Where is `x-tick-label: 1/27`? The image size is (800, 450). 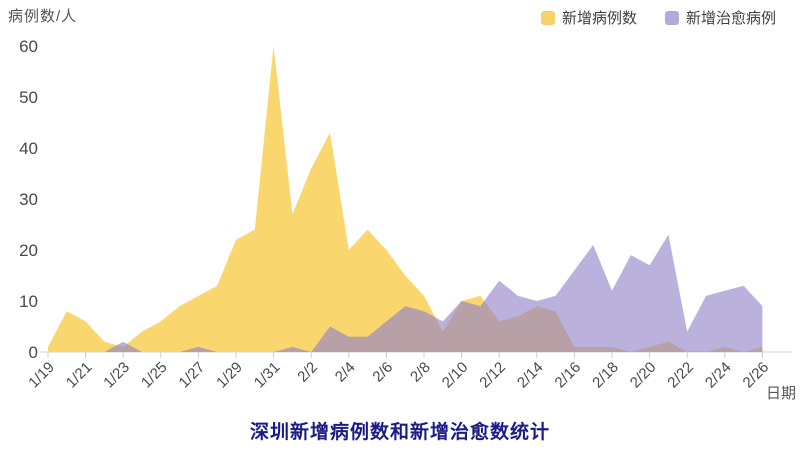 x-tick-label: 1/27 is located at coordinates (192, 375).